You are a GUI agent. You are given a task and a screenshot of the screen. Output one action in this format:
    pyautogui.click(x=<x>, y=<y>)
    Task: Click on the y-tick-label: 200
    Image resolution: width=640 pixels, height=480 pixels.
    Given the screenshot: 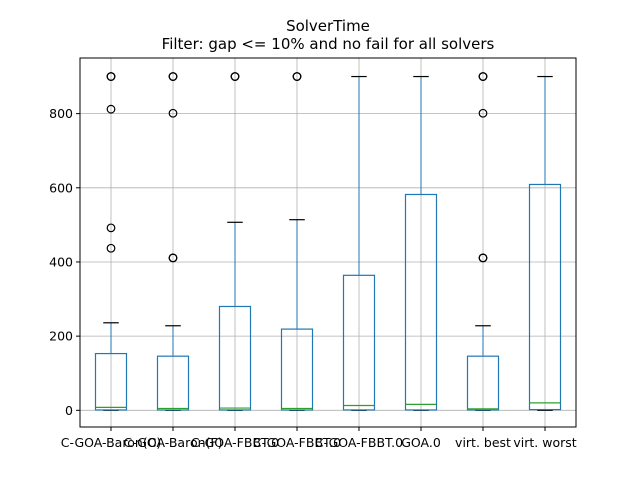 What is the action you would take?
    pyautogui.click(x=61, y=336)
    